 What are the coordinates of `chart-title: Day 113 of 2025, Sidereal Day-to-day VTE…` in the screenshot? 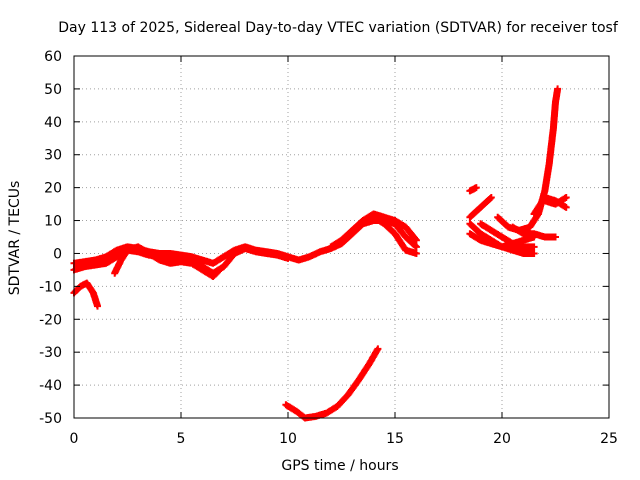 It's located at (338, 28).